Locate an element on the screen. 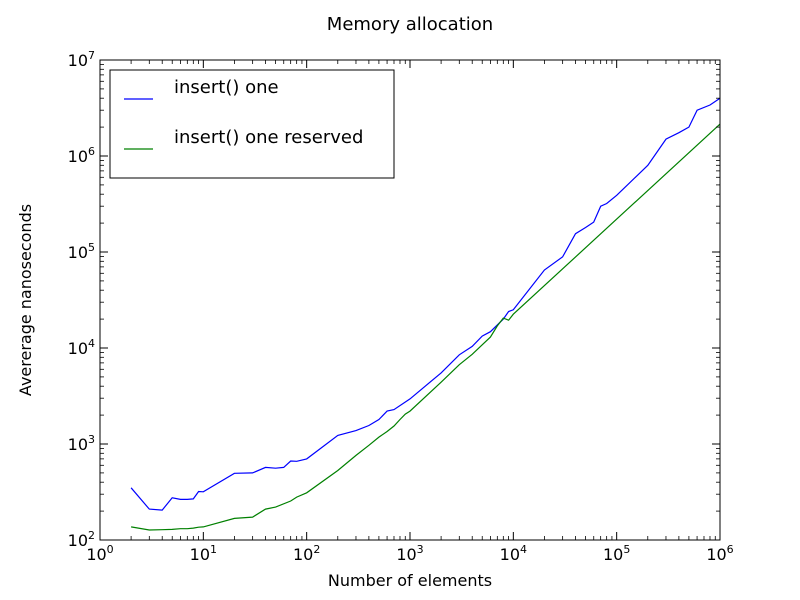 The width and height of the screenshot is (800, 600). x-tick-label: 10³ is located at coordinates (409, 553).